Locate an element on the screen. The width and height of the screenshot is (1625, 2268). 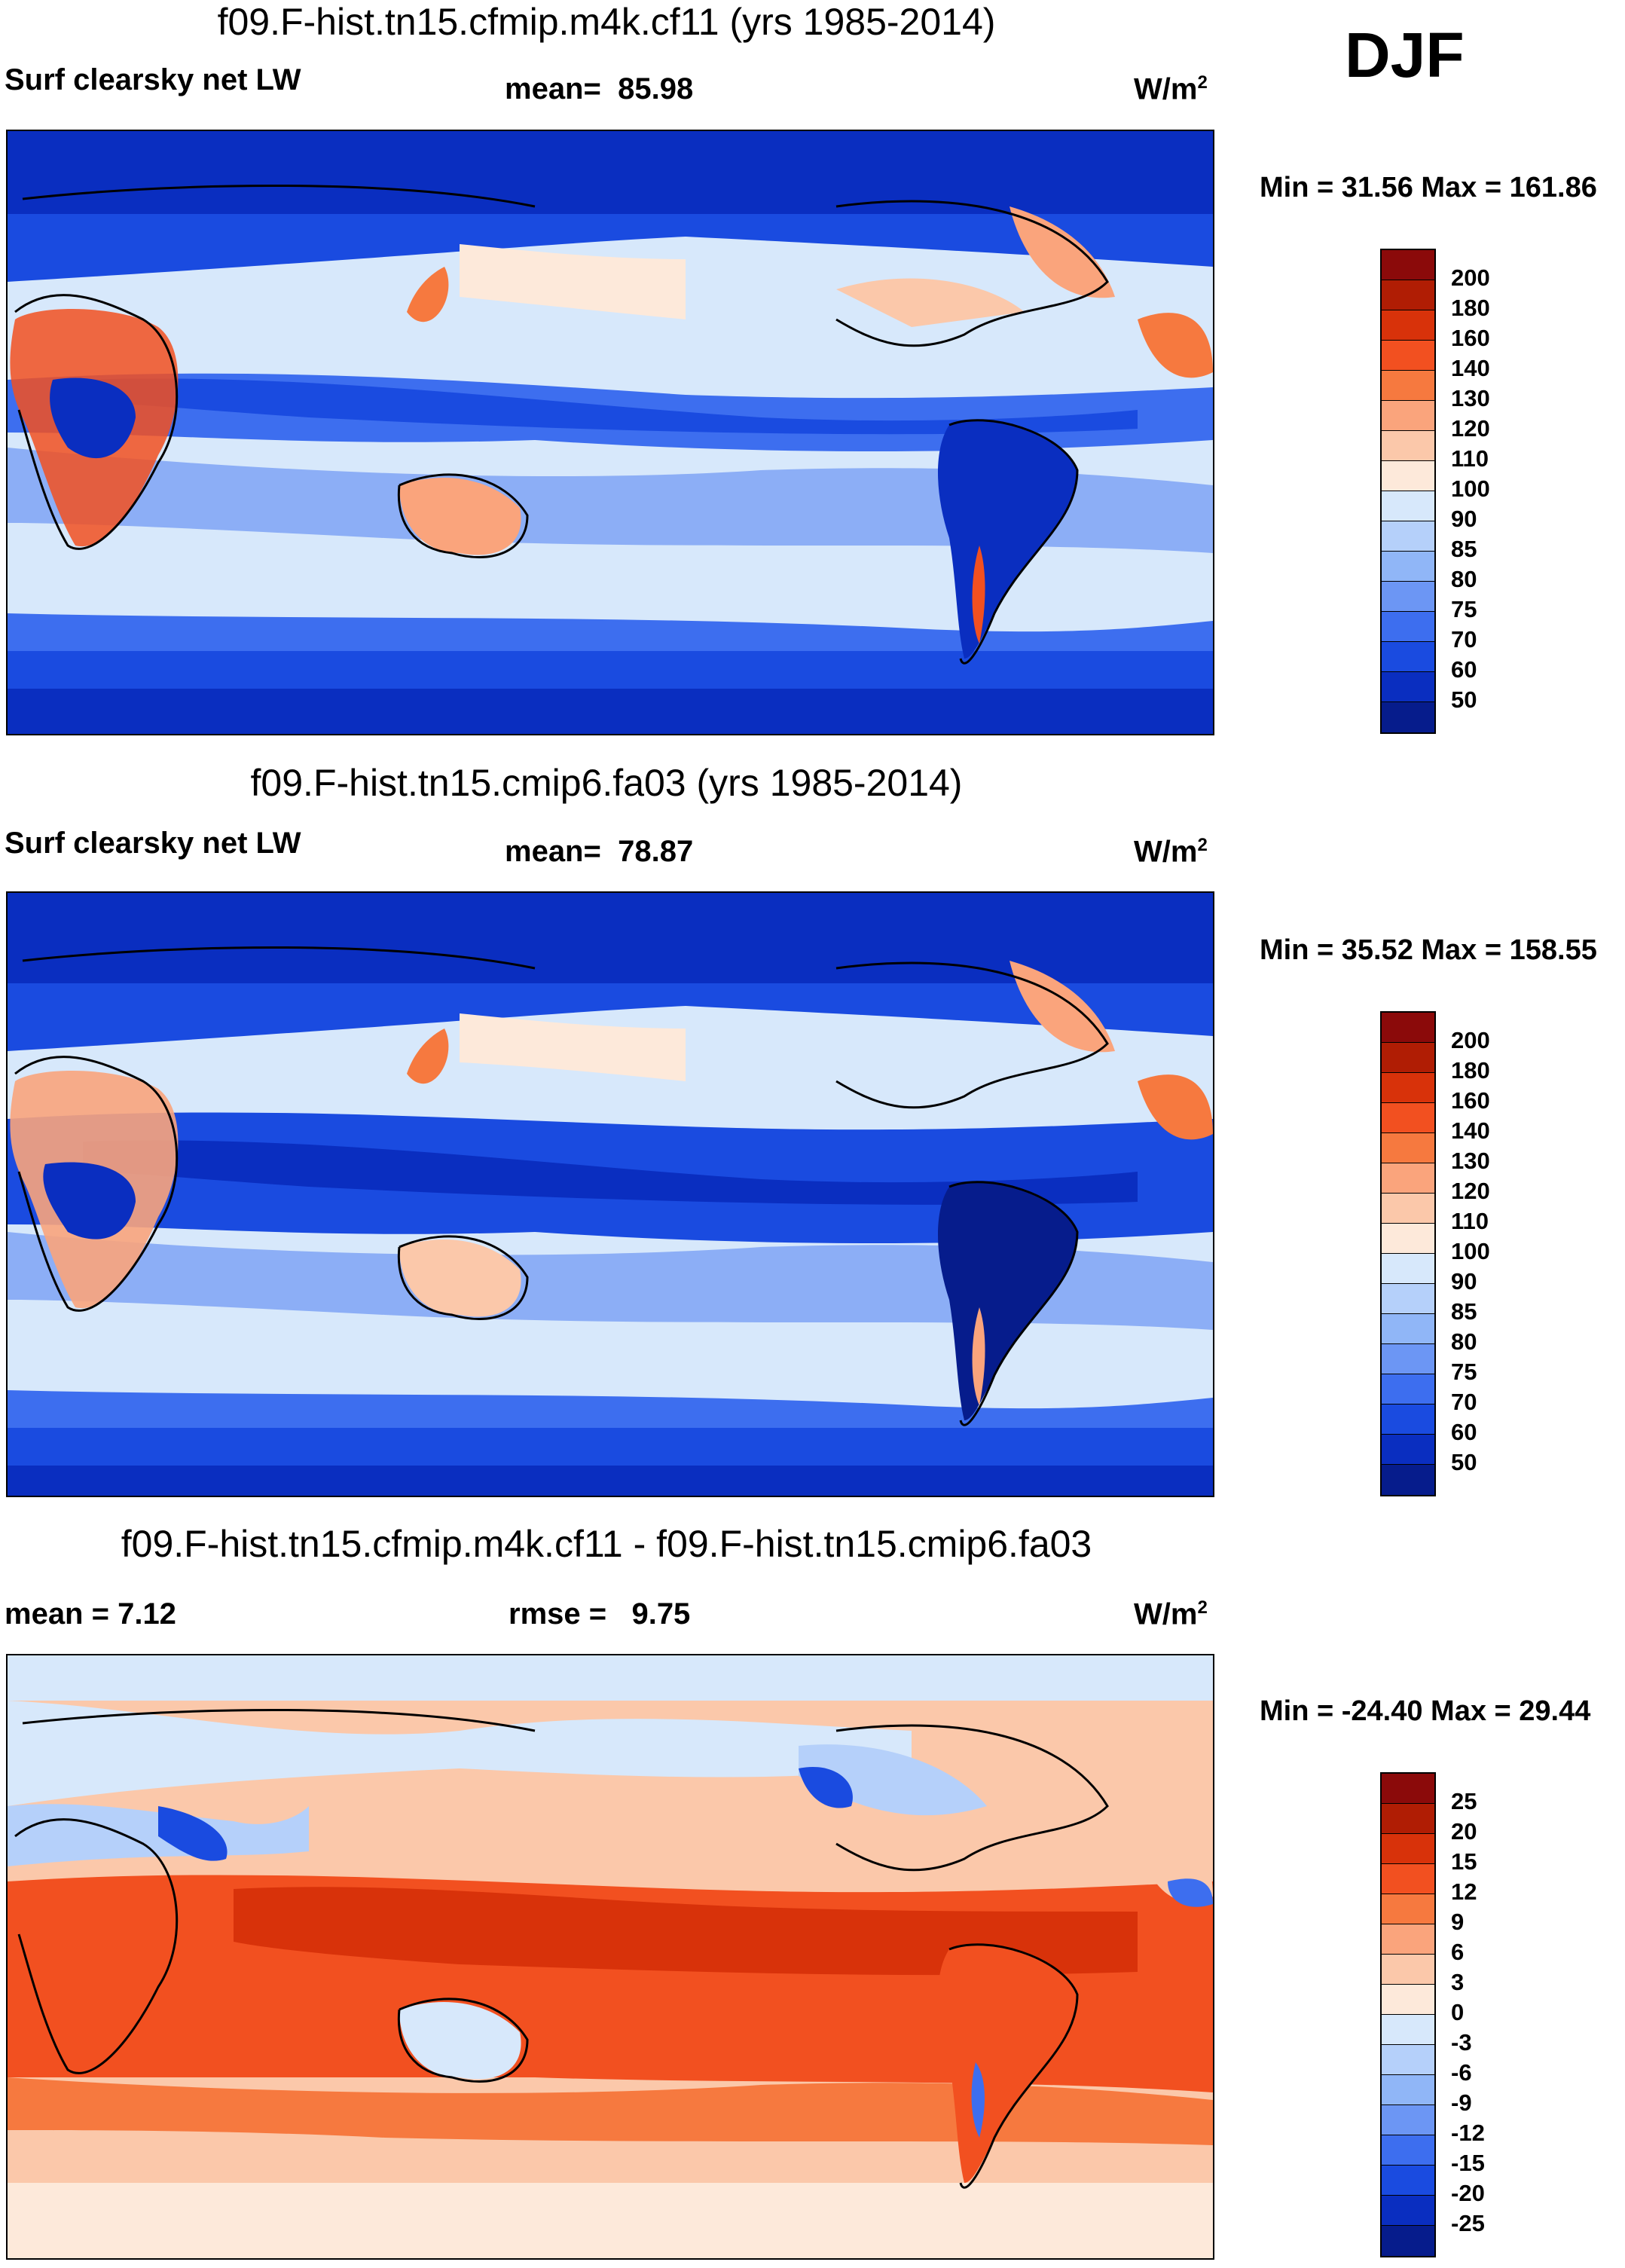
panel3-stat-label: rmse = is located at coordinates (558, 1614).